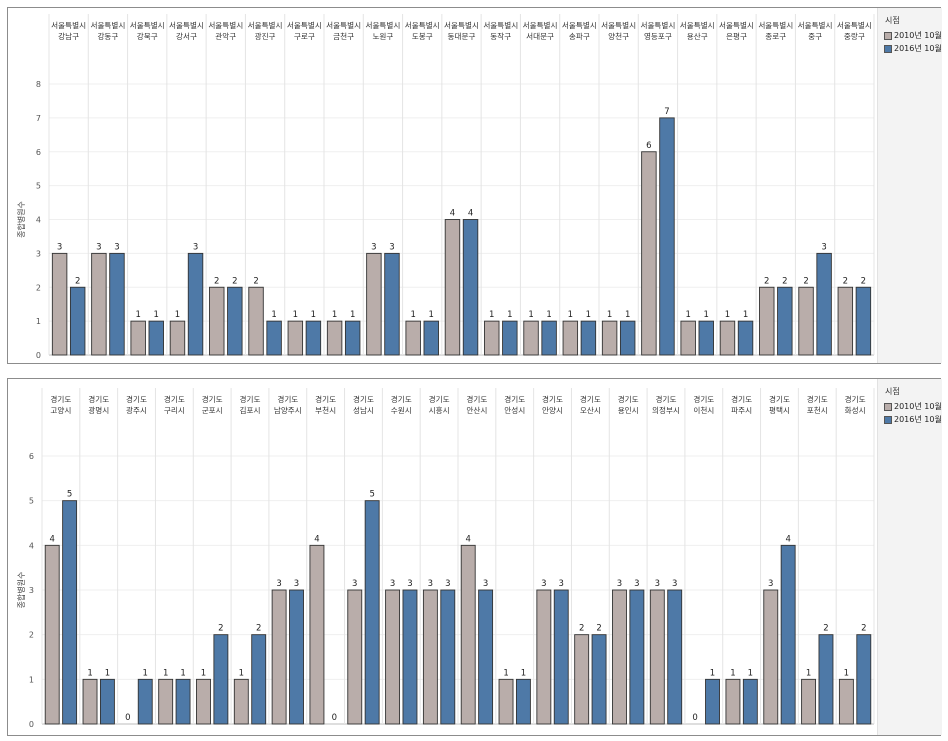 This screenshot has height=741, width=948. What do you see at coordinates (462, 36) in the screenshot?
I see `column-header-district: 동대문구` at bounding box center [462, 36].